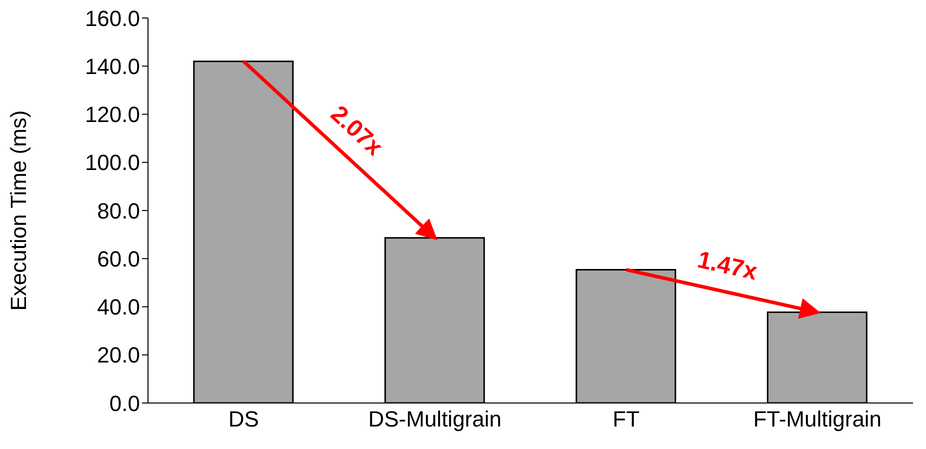  What do you see at coordinates (817, 419) in the screenshot?
I see `x-tick-label: FT-Multigrain` at bounding box center [817, 419].